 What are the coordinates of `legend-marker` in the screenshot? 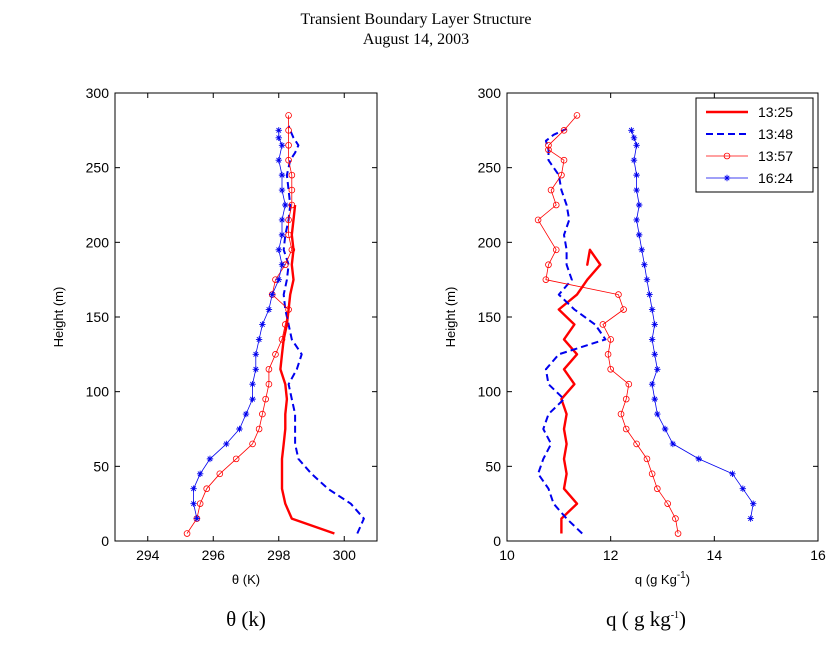 It's located at (727, 178).